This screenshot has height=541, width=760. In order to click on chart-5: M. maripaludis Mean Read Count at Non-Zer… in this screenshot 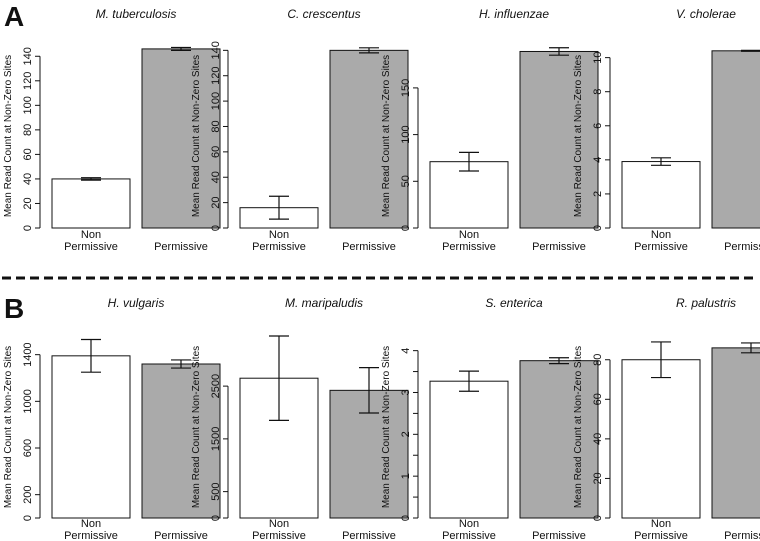, I will do `click(300, 418)`.